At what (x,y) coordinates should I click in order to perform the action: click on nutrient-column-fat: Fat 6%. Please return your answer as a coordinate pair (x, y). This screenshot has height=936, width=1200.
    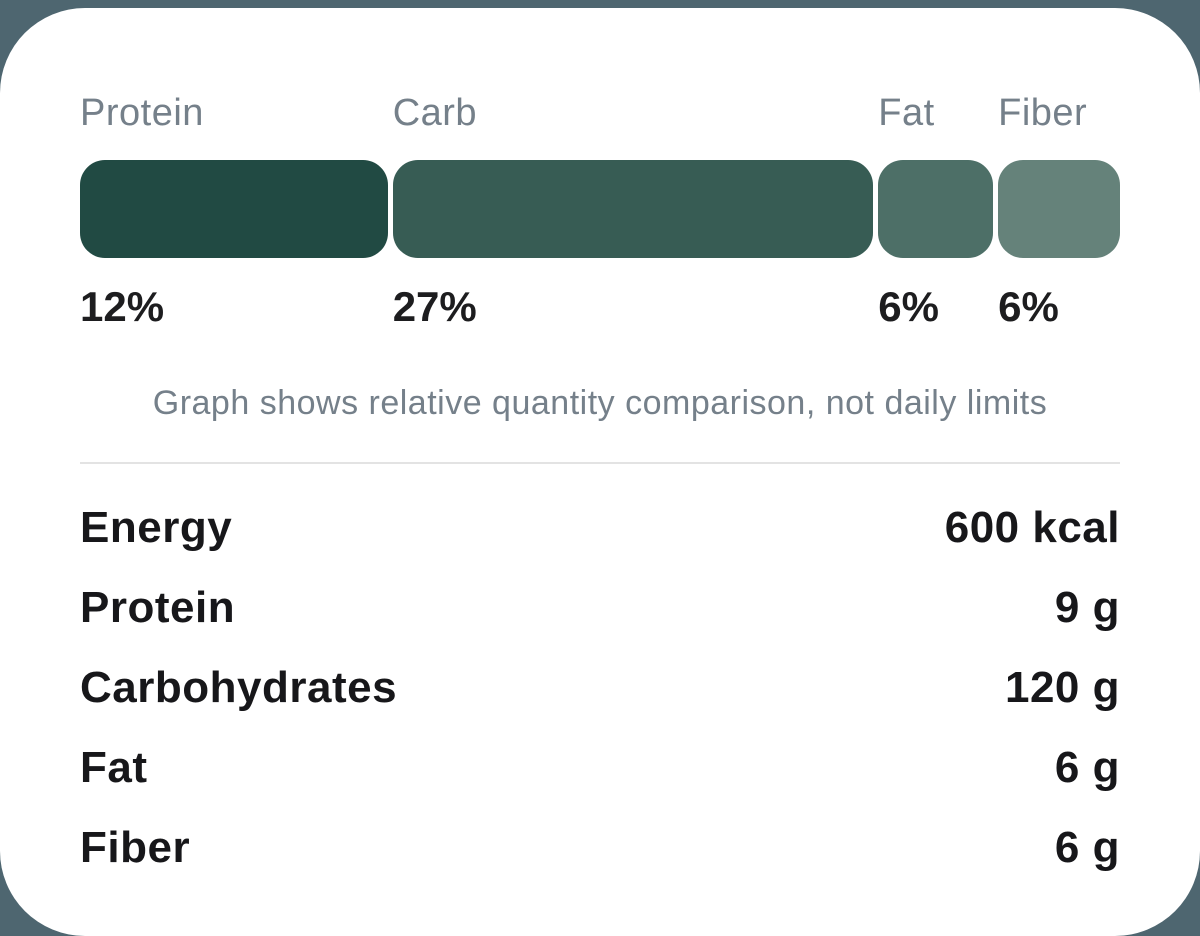
    Looking at the image, I should click on (936, 210).